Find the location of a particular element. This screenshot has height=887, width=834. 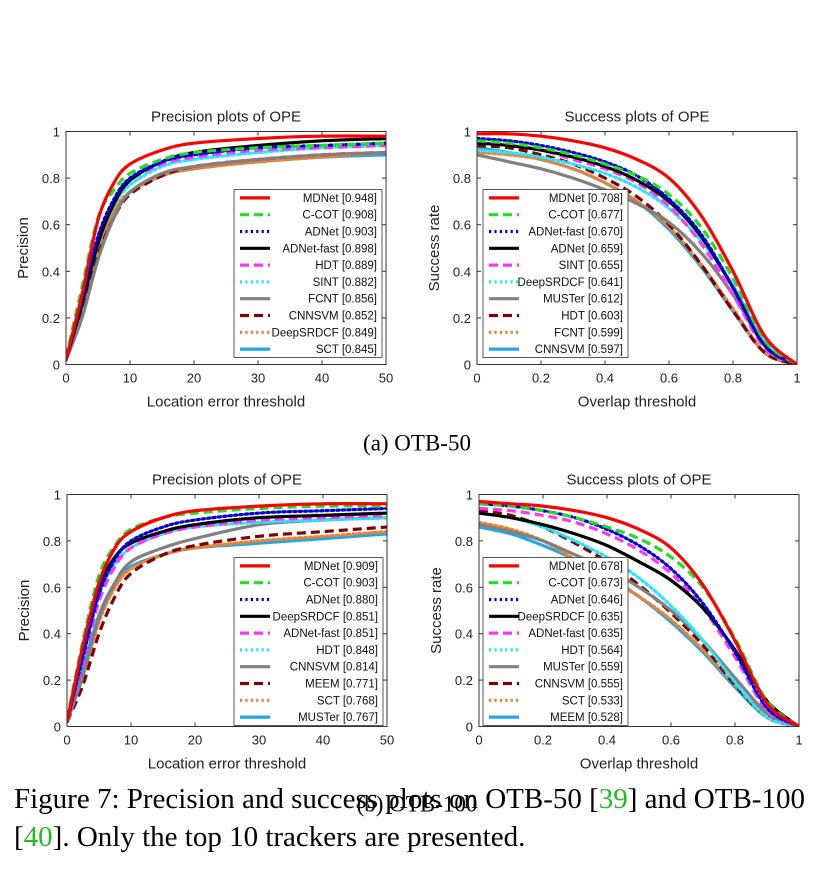

legend-entry: SINT [0.882] is located at coordinates (345, 283).